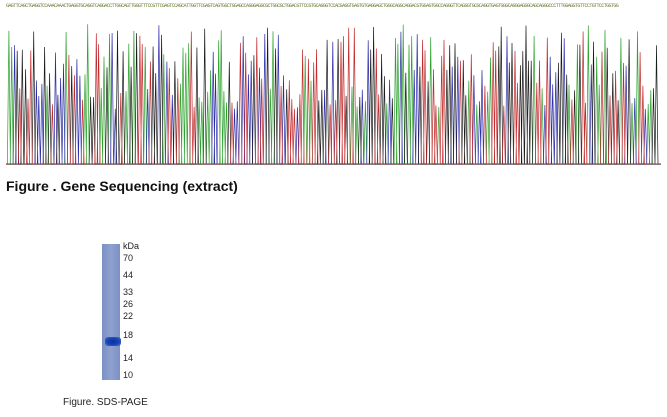 The height and width of the screenshot is (417, 667). Describe the element at coordinates (128, 358) in the screenshot. I see `marker-label-14: 14` at that location.